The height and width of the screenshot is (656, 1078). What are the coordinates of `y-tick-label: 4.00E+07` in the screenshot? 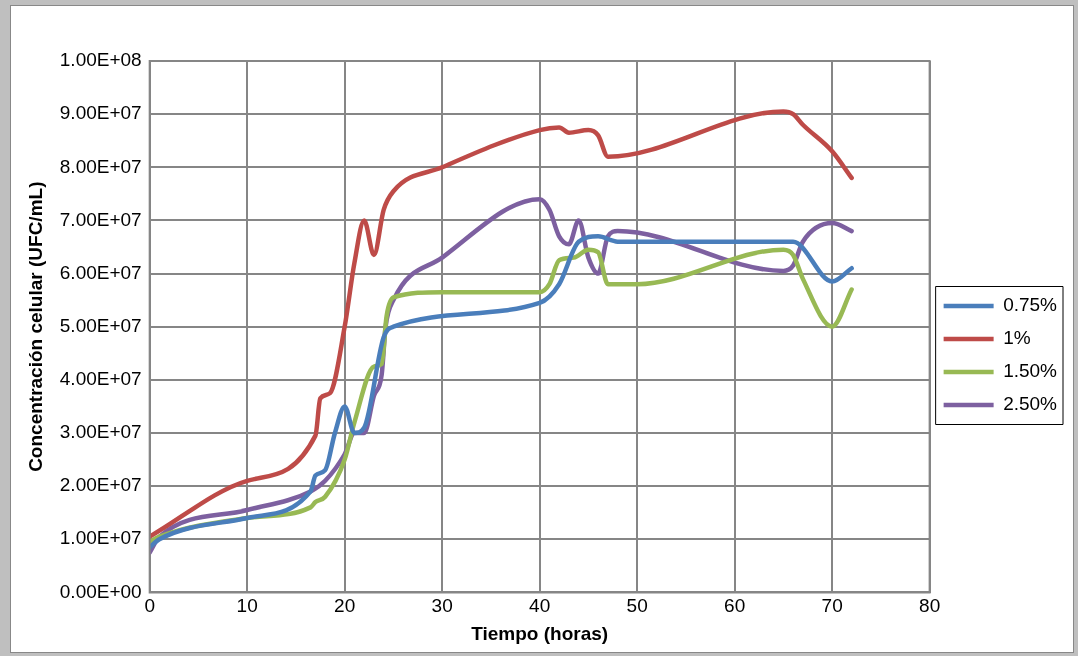 It's located at (100, 379).